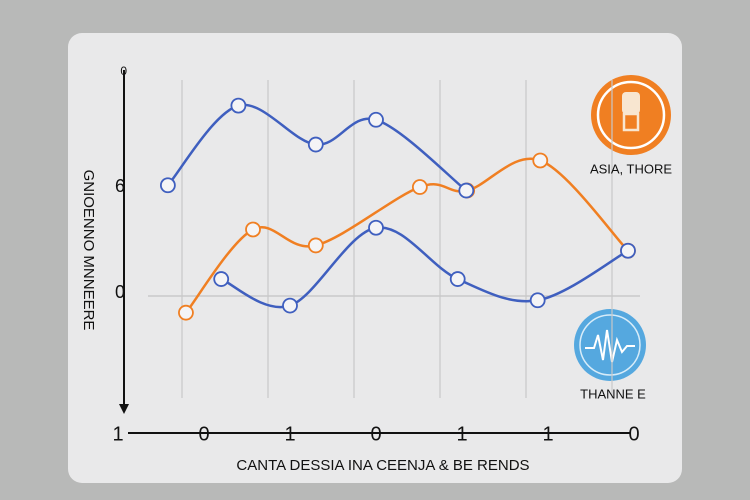  What do you see at coordinates (120, 186) in the screenshot?
I see `y-tick-label: 6` at bounding box center [120, 186].